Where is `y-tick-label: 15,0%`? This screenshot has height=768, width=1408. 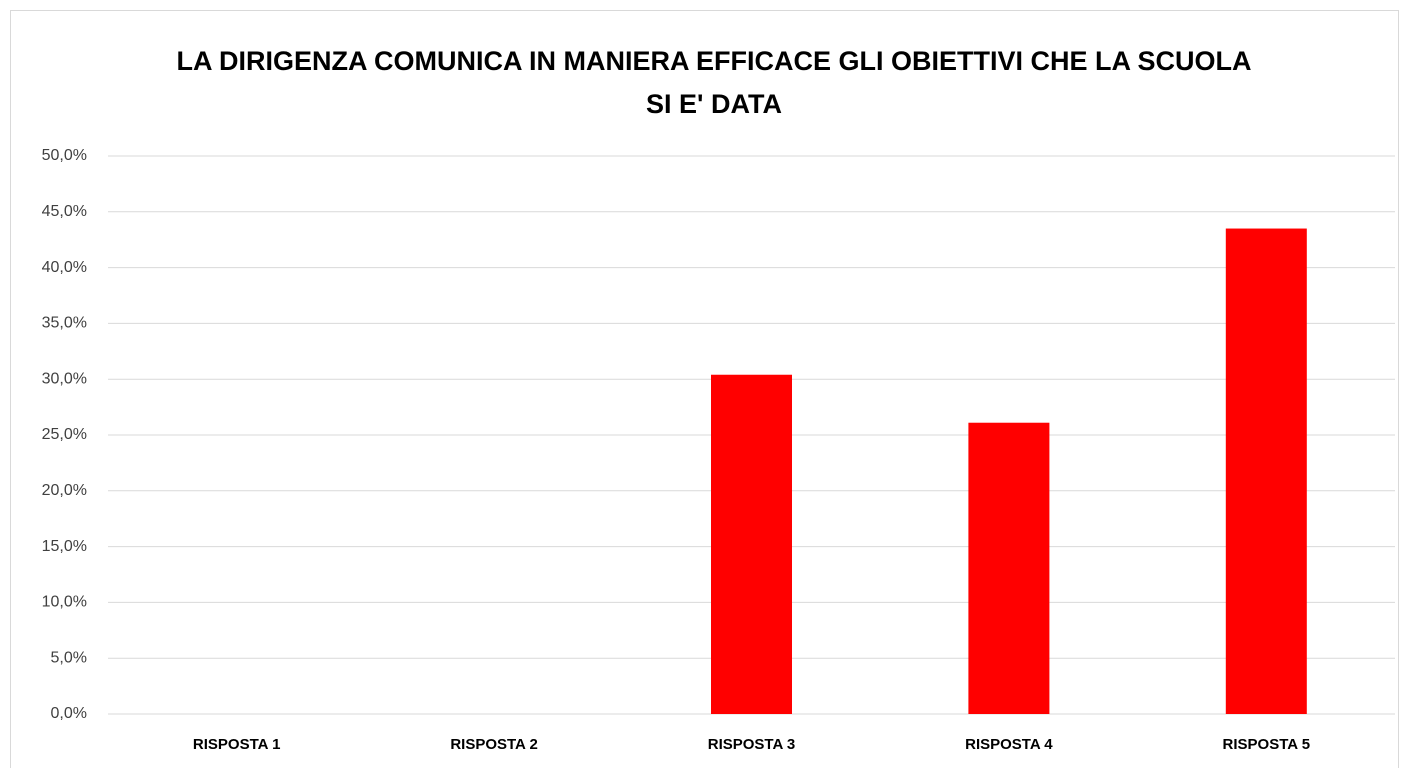
y-tick-label: 15,0% is located at coordinates (64, 546).